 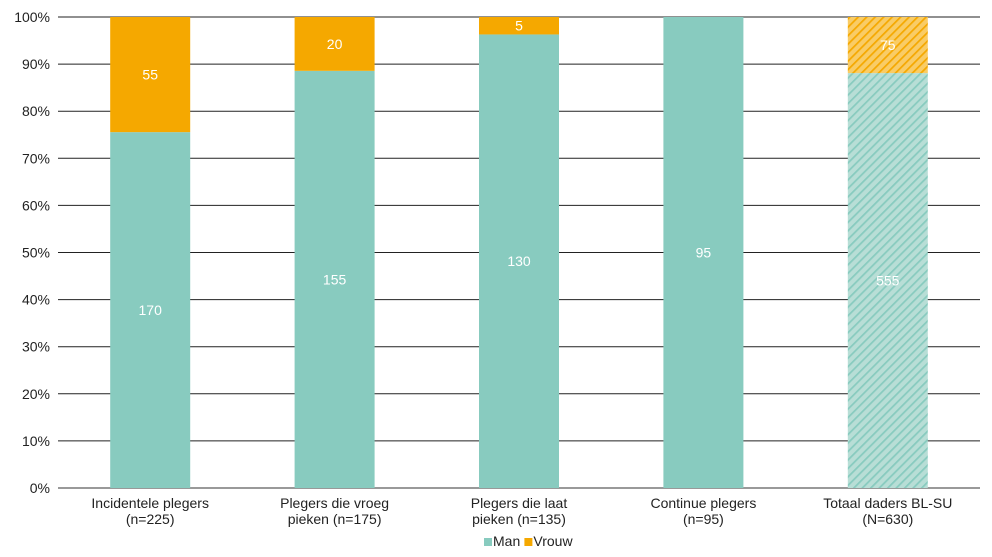 I want to click on y-tick-label: 0%, so click(x=40, y=488).